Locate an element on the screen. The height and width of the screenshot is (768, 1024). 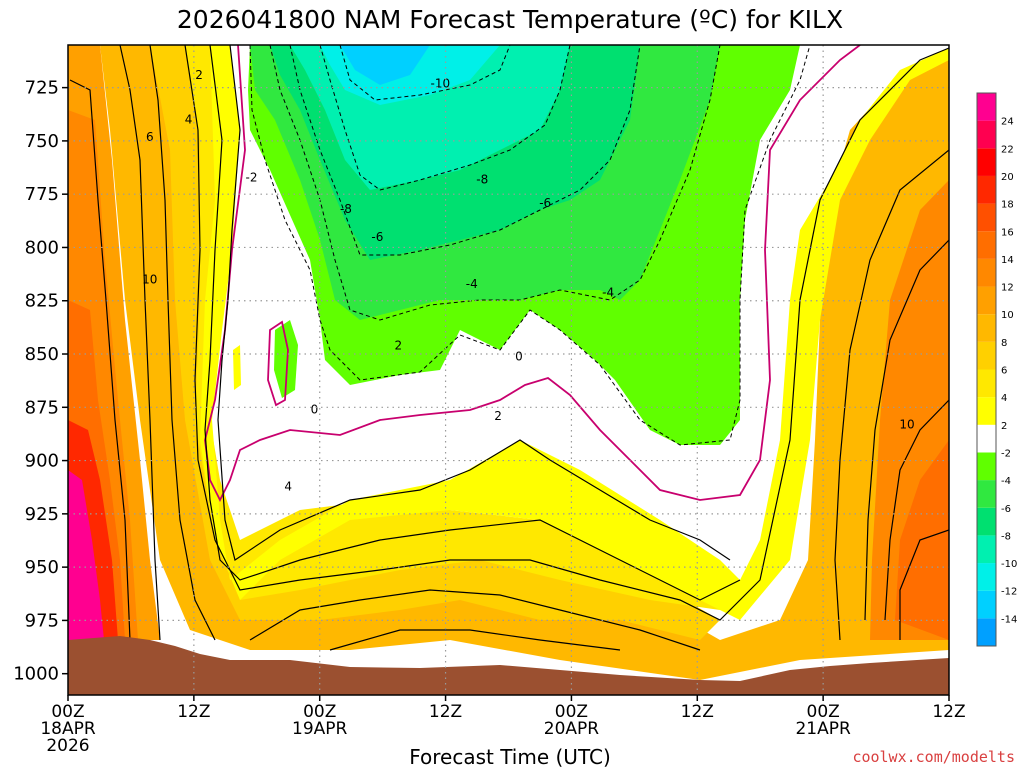
temp-band-cold-isolated is located at coordinates (286, 359).